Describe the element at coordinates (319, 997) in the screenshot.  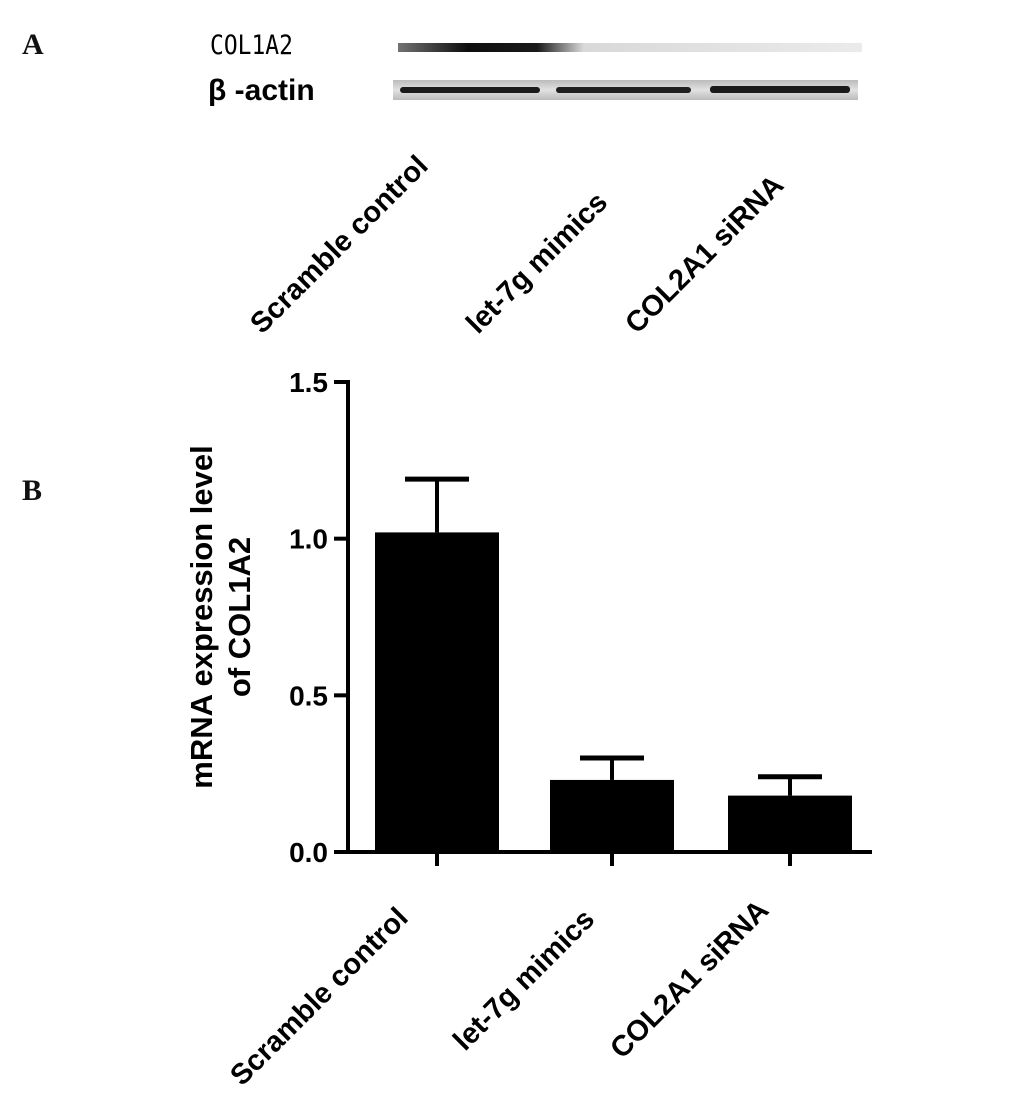
I see `x-category-label: Scramble control` at that location.